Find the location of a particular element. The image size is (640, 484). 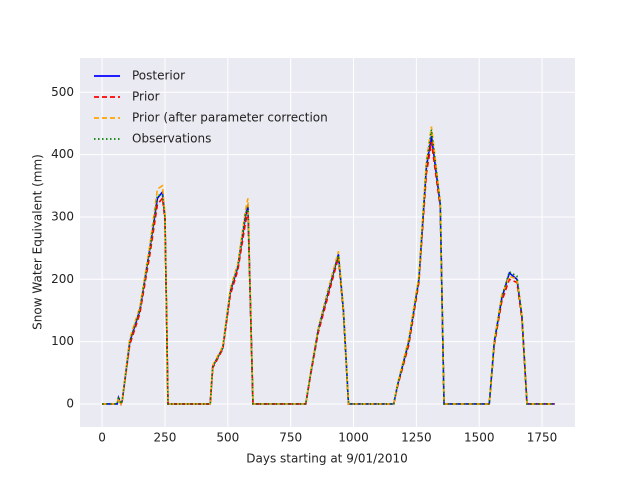

x-tick-label: 1500 is located at coordinates (479, 438).